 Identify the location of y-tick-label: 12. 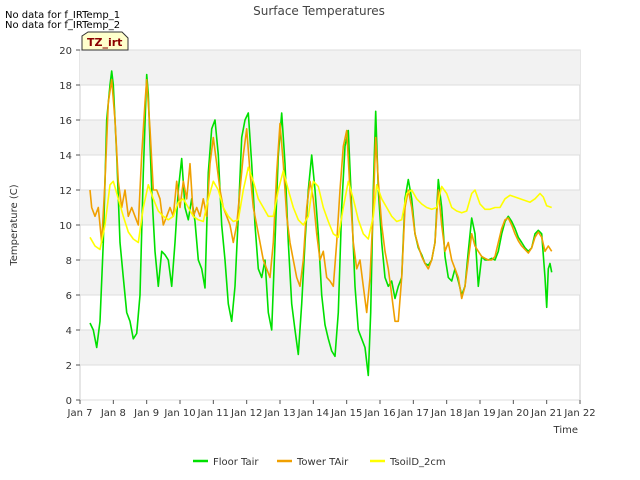
(65, 191).